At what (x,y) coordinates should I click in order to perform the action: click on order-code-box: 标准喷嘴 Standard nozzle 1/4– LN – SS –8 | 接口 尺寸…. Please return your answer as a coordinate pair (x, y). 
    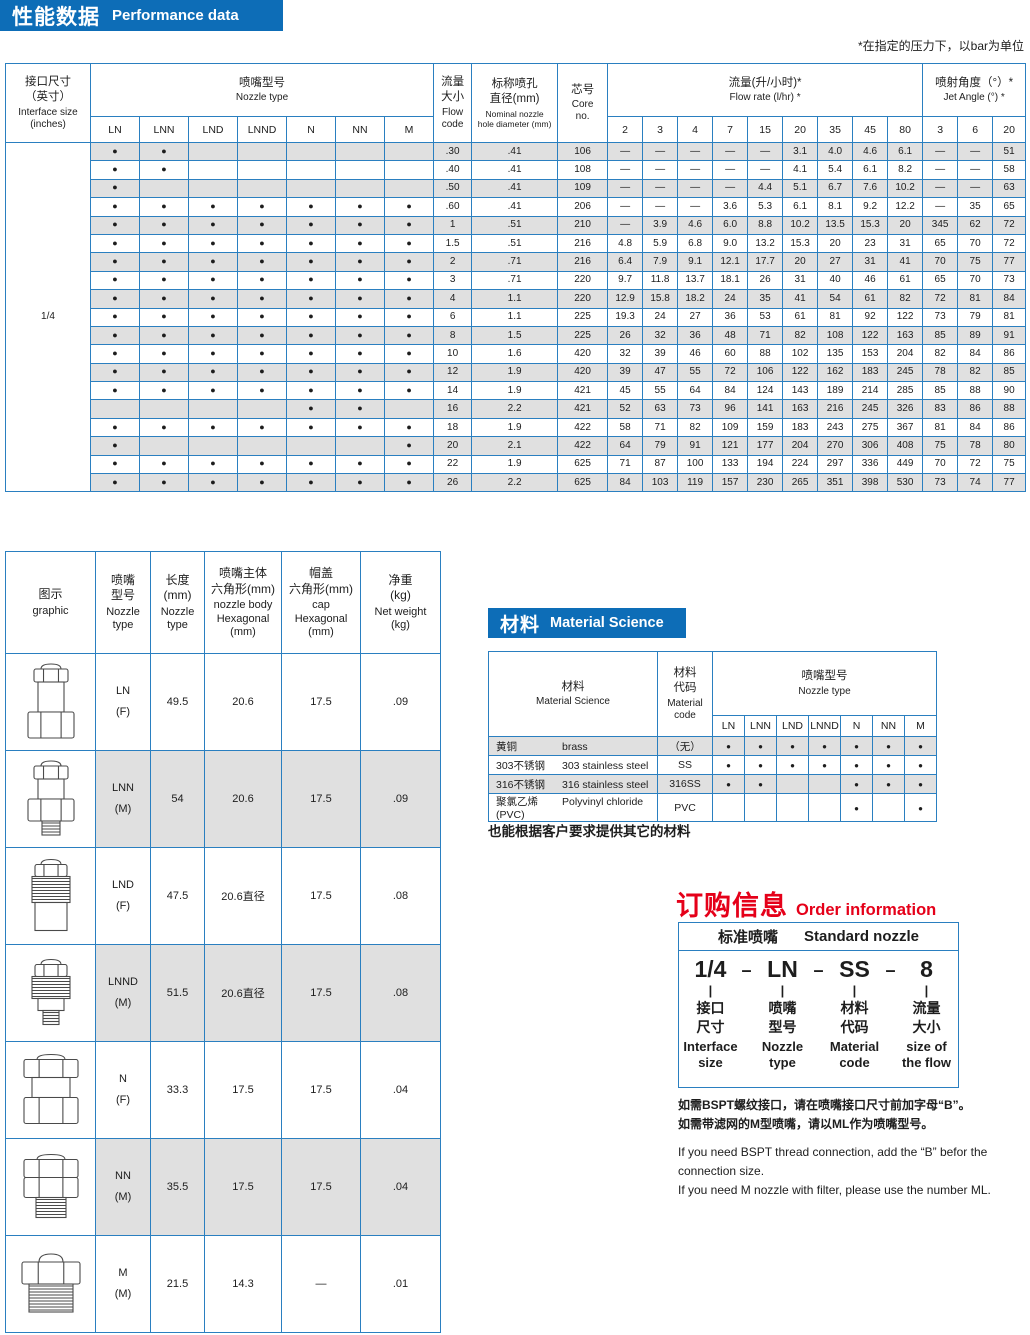
    Looking at the image, I should click on (818, 1005).